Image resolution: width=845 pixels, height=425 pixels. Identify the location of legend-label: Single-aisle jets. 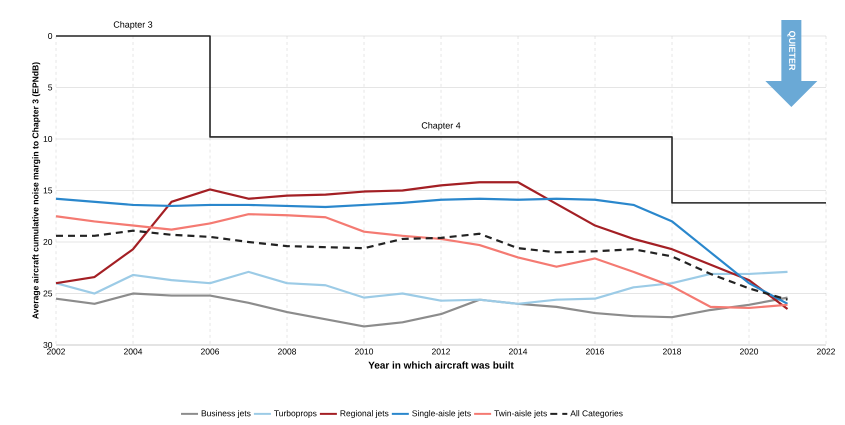
(441, 414).